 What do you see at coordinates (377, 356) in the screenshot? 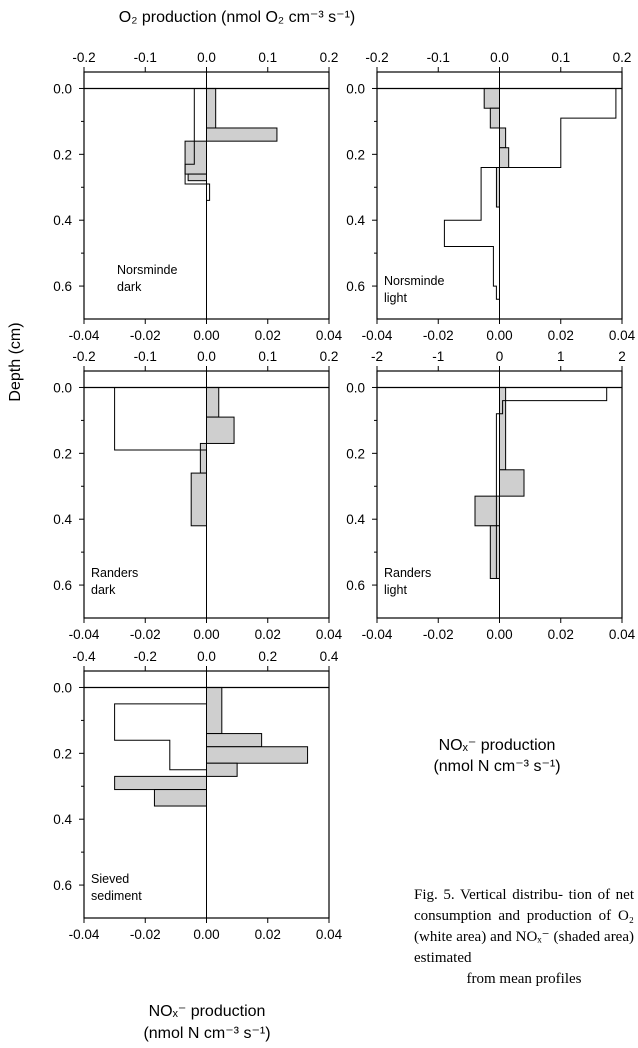
I see `top-tick-label: -2` at bounding box center [377, 356].